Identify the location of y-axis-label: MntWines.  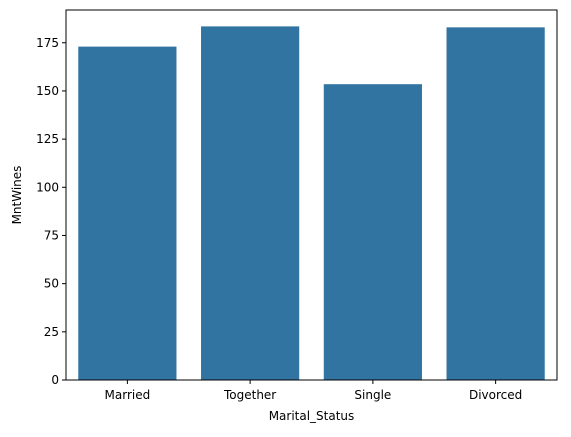
(17, 195).